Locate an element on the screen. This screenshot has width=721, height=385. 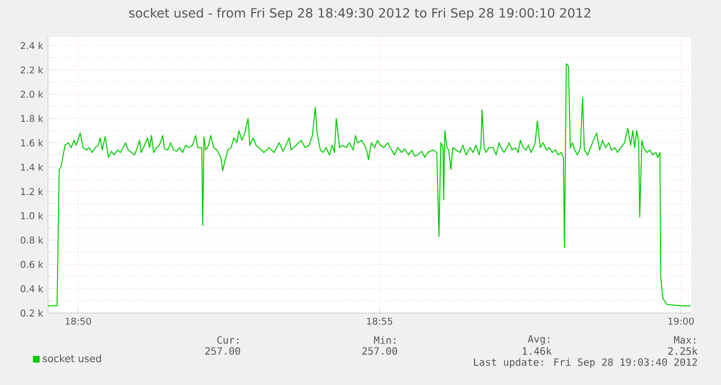
y-tick-label: 0.4 k is located at coordinates (32, 288).